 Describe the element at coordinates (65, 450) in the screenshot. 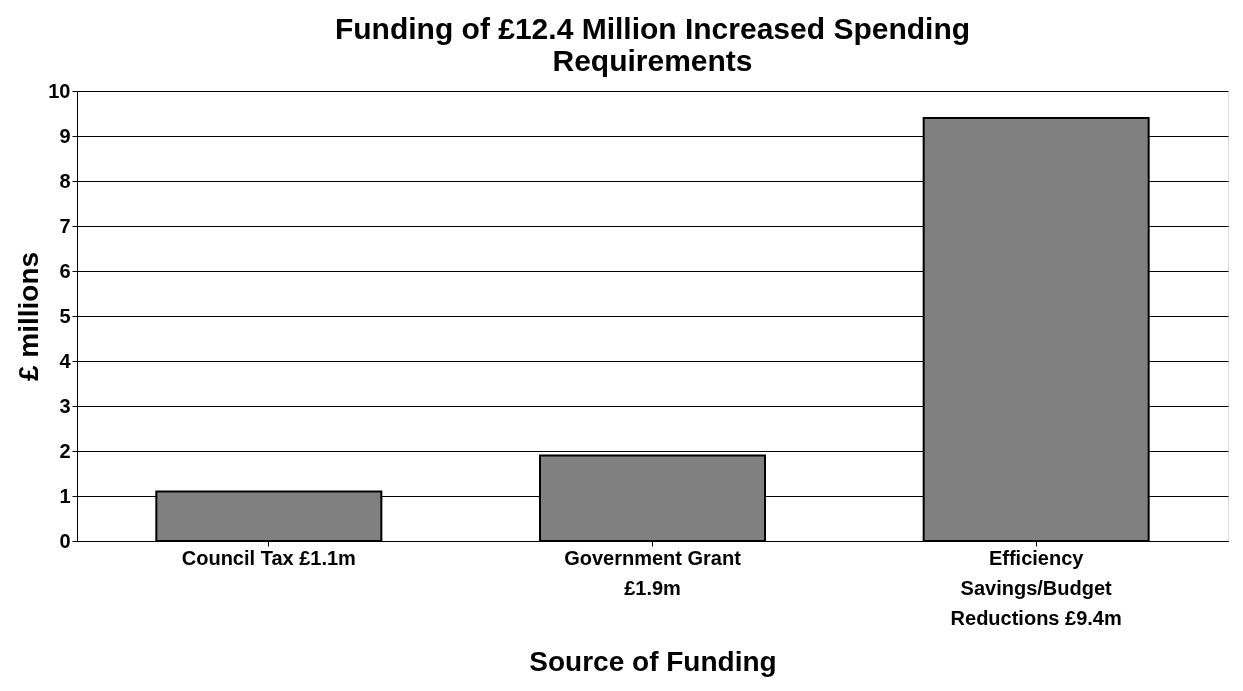

I see `y-tick-label: 2` at that location.